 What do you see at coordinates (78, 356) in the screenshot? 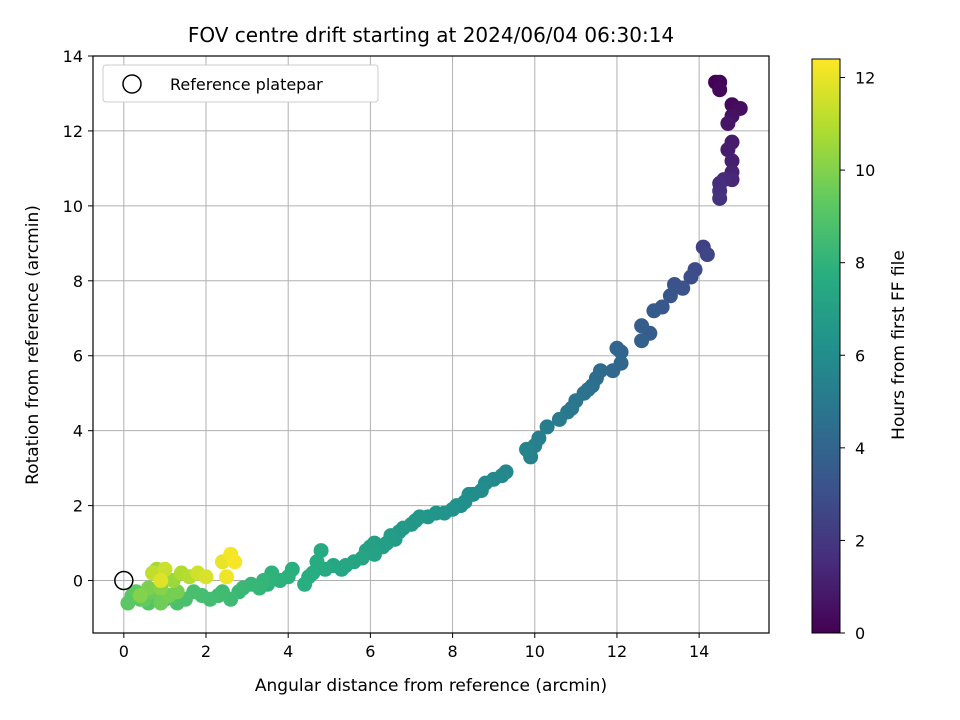
I see `y-tick-label: 6` at bounding box center [78, 356].